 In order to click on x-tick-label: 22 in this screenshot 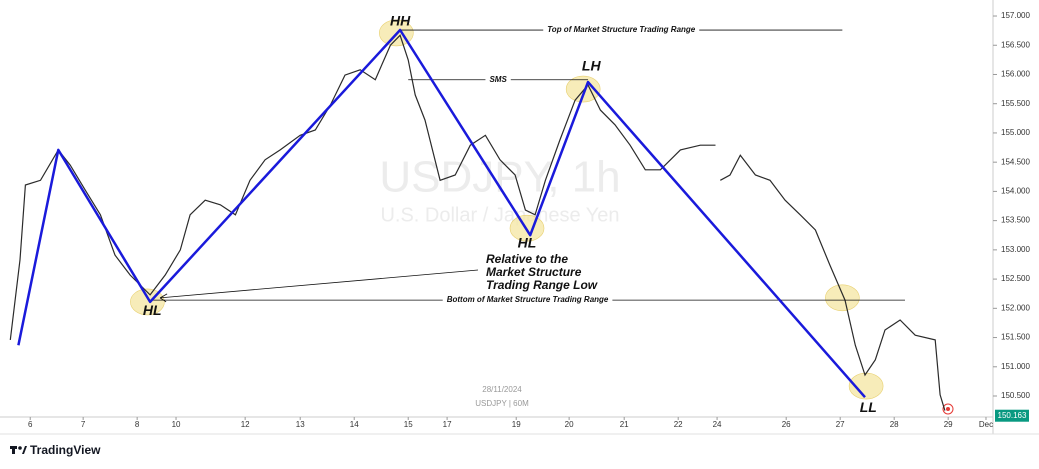, I will do `click(678, 424)`.